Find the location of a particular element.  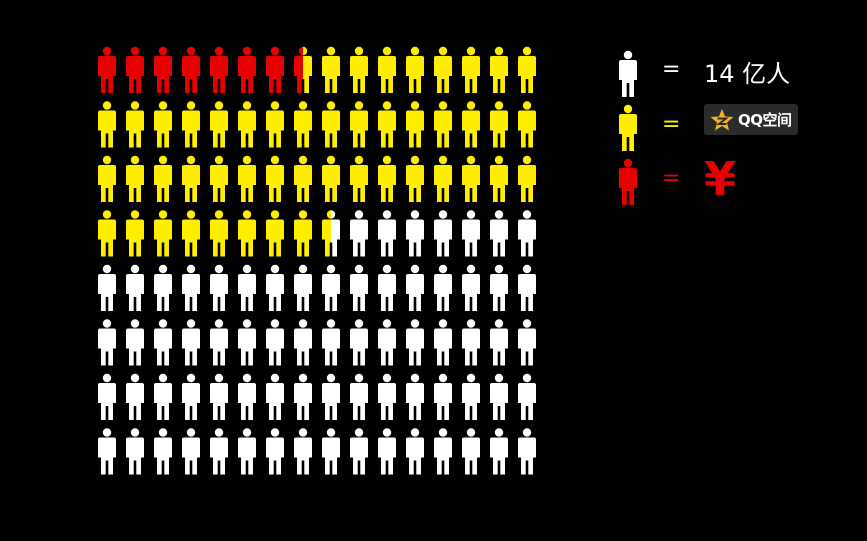

qzone-logo: QQ空间 is located at coordinates (751, 119).